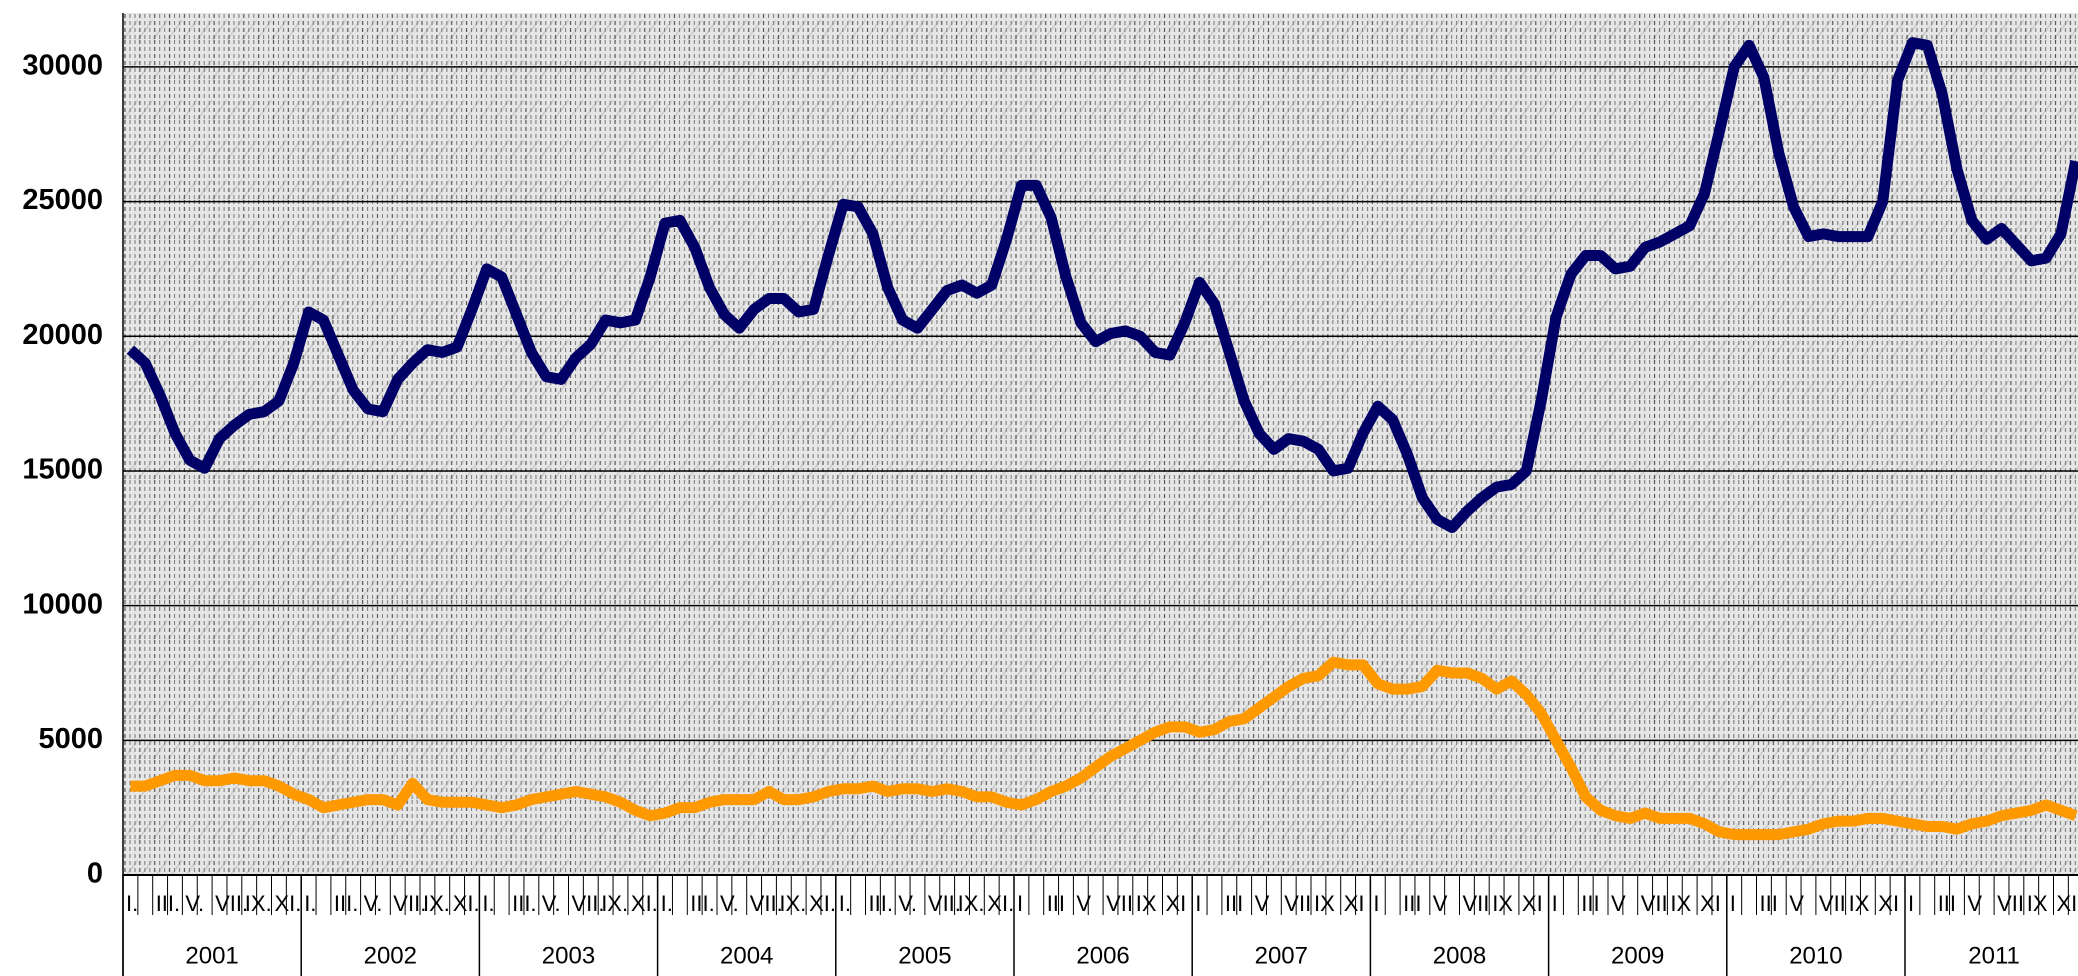  I want to click on year-label: 2004, so click(746, 955).